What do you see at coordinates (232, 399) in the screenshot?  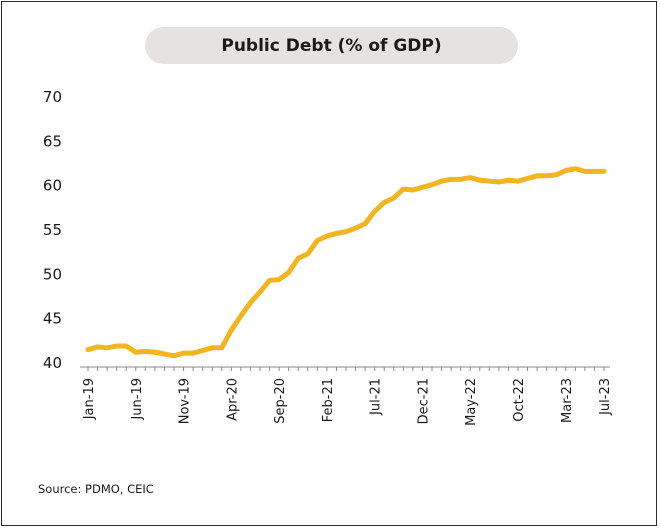 I see `x-tick-label: Apr-20` at bounding box center [232, 399].